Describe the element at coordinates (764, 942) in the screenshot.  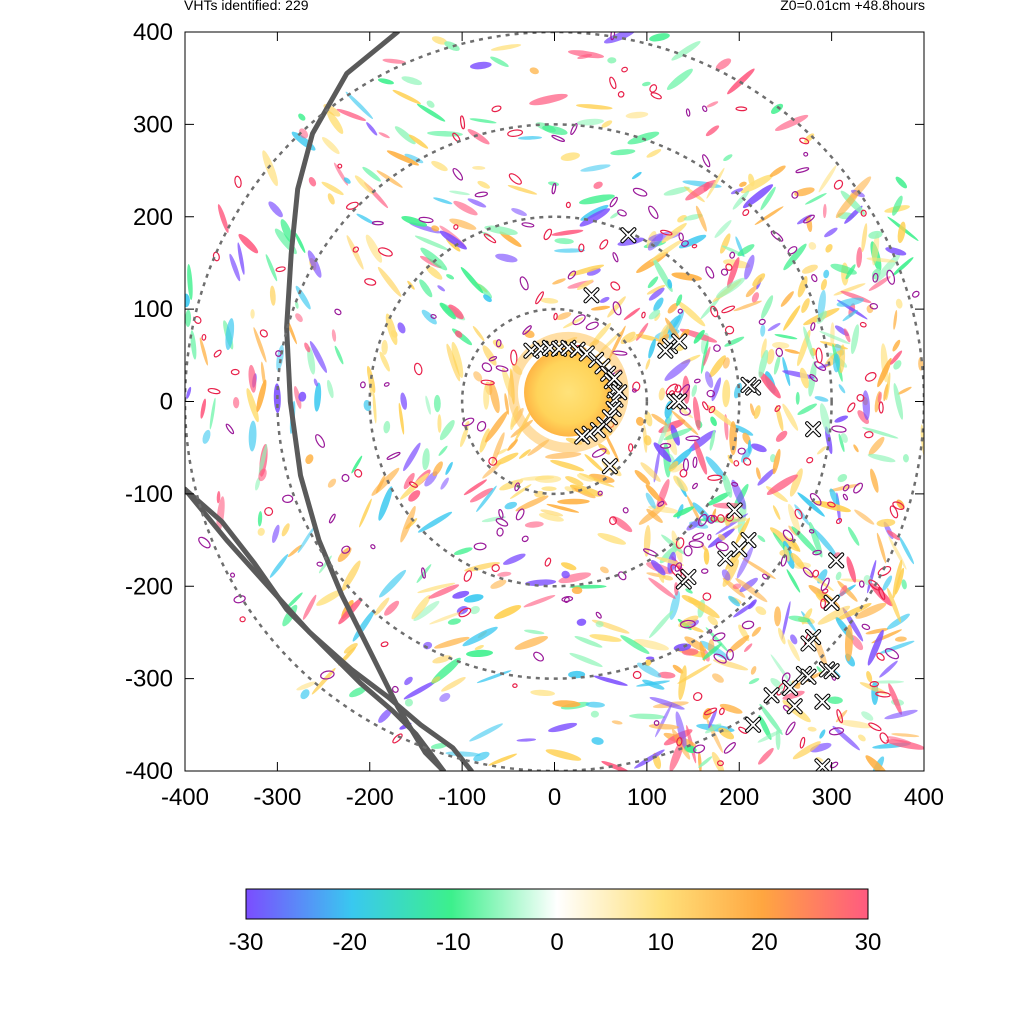
I see `colorbar-tick-label: 20` at that location.